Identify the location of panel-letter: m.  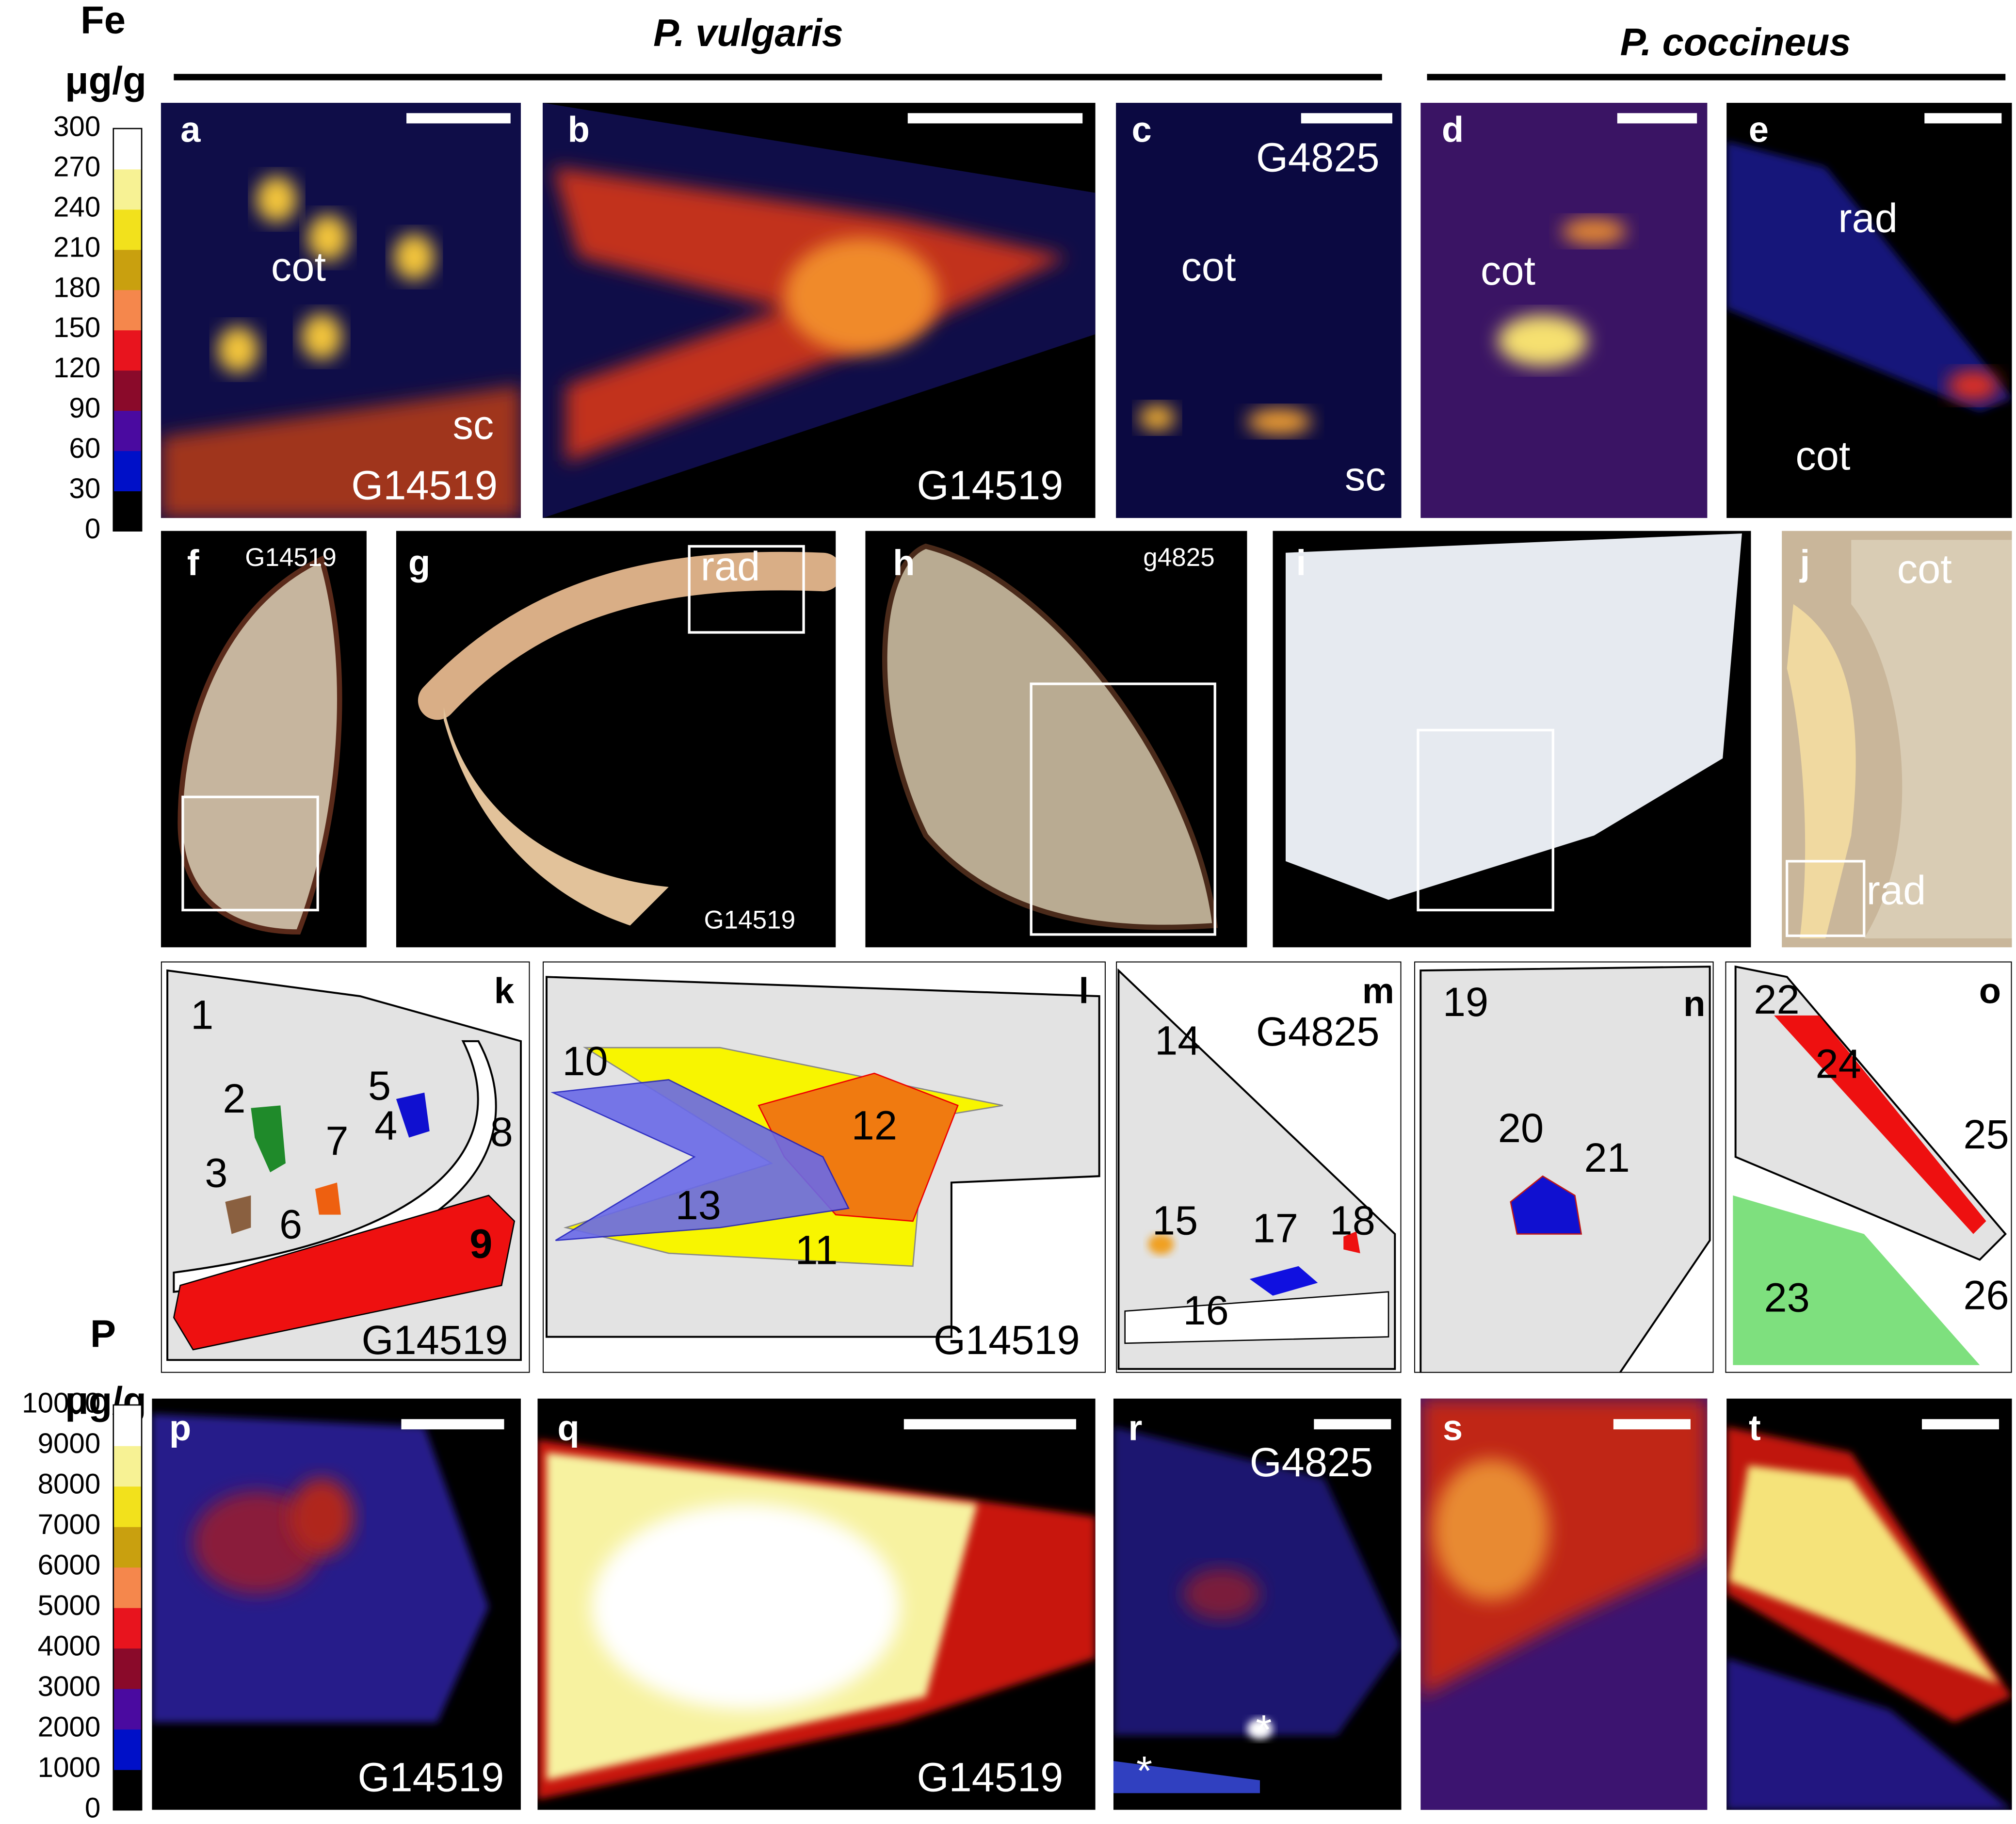
(1378, 990).